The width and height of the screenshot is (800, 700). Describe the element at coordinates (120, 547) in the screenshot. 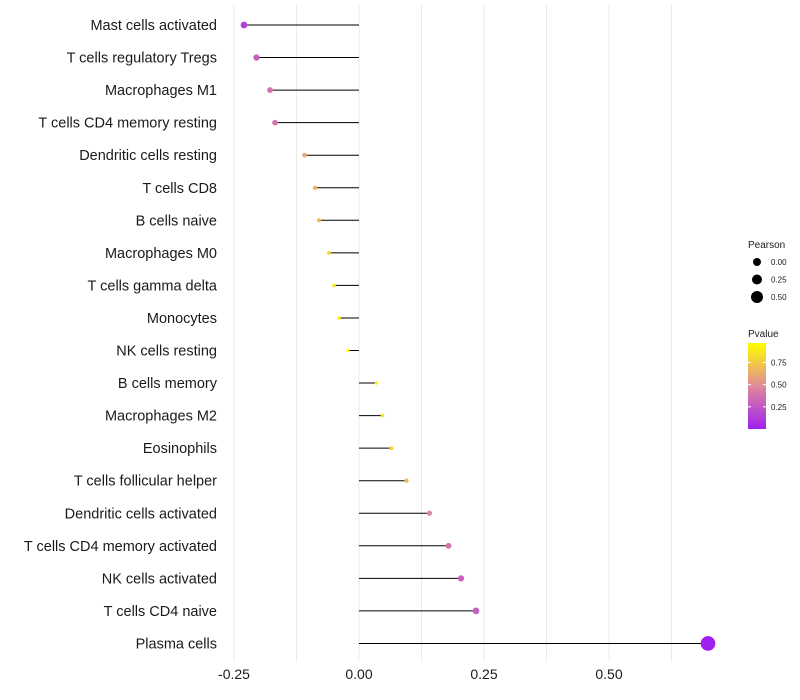

I see `category-label: T cells CD4 memory activated` at that location.